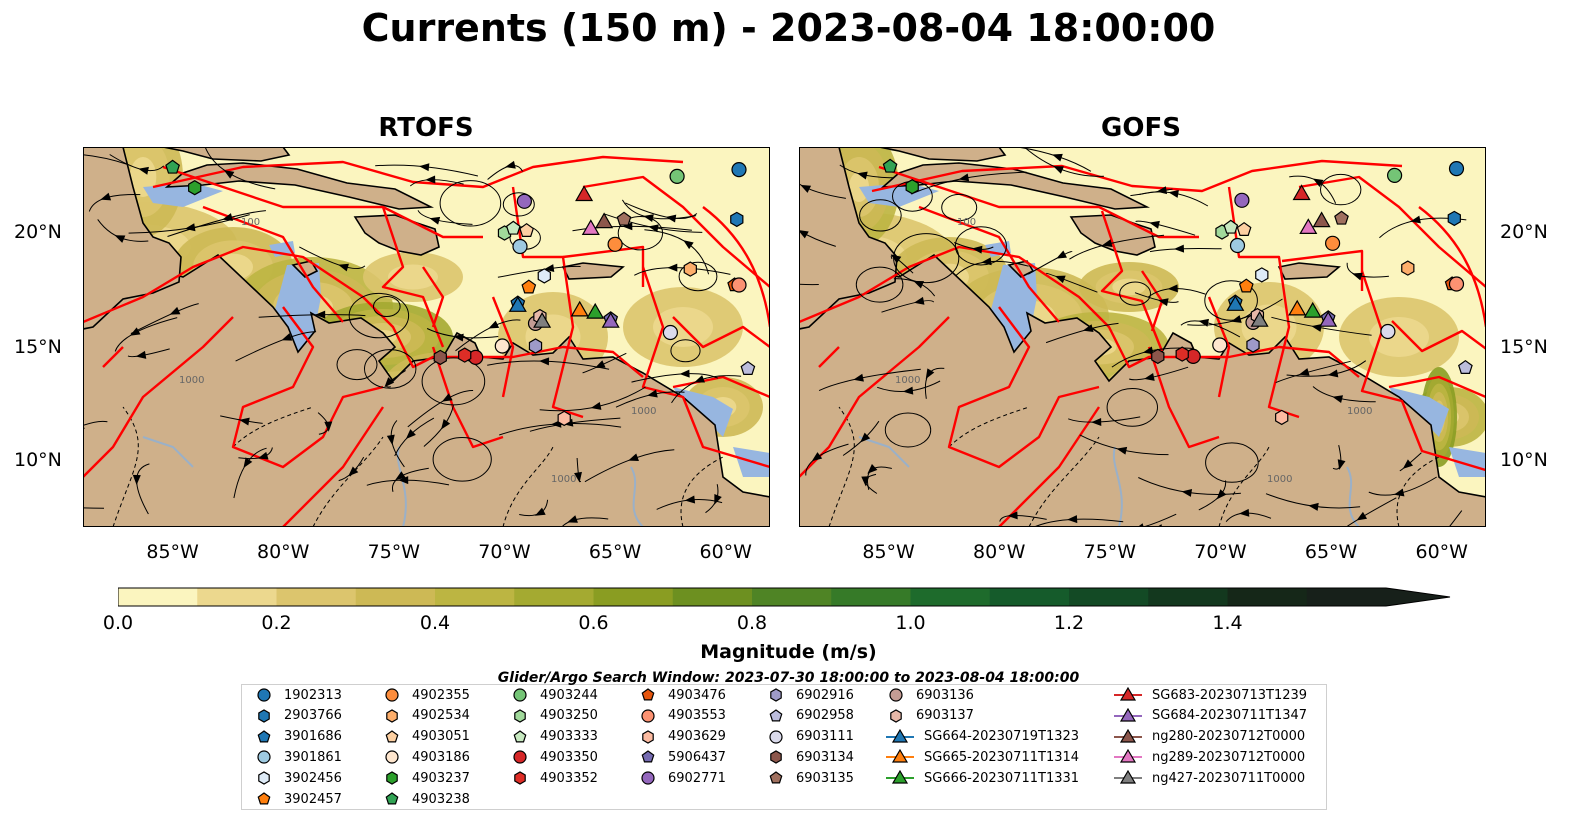 Image resolution: width=1577 pixels, height=829 pixels. What do you see at coordinates (697, 778) in the screenshot?
I see `legend-label: 6902771` at bounding box center [697, 778].